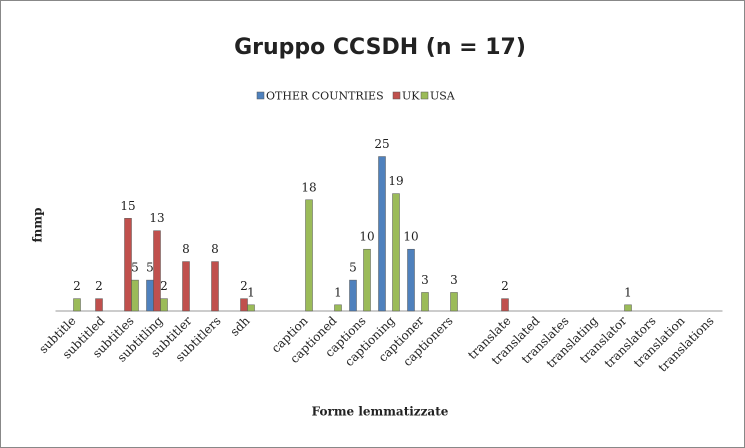 This screenshot has width=745, height=448. Describe the element at coordinates (308, 187) in the screenshot. I see `data-label: 18` at that location.